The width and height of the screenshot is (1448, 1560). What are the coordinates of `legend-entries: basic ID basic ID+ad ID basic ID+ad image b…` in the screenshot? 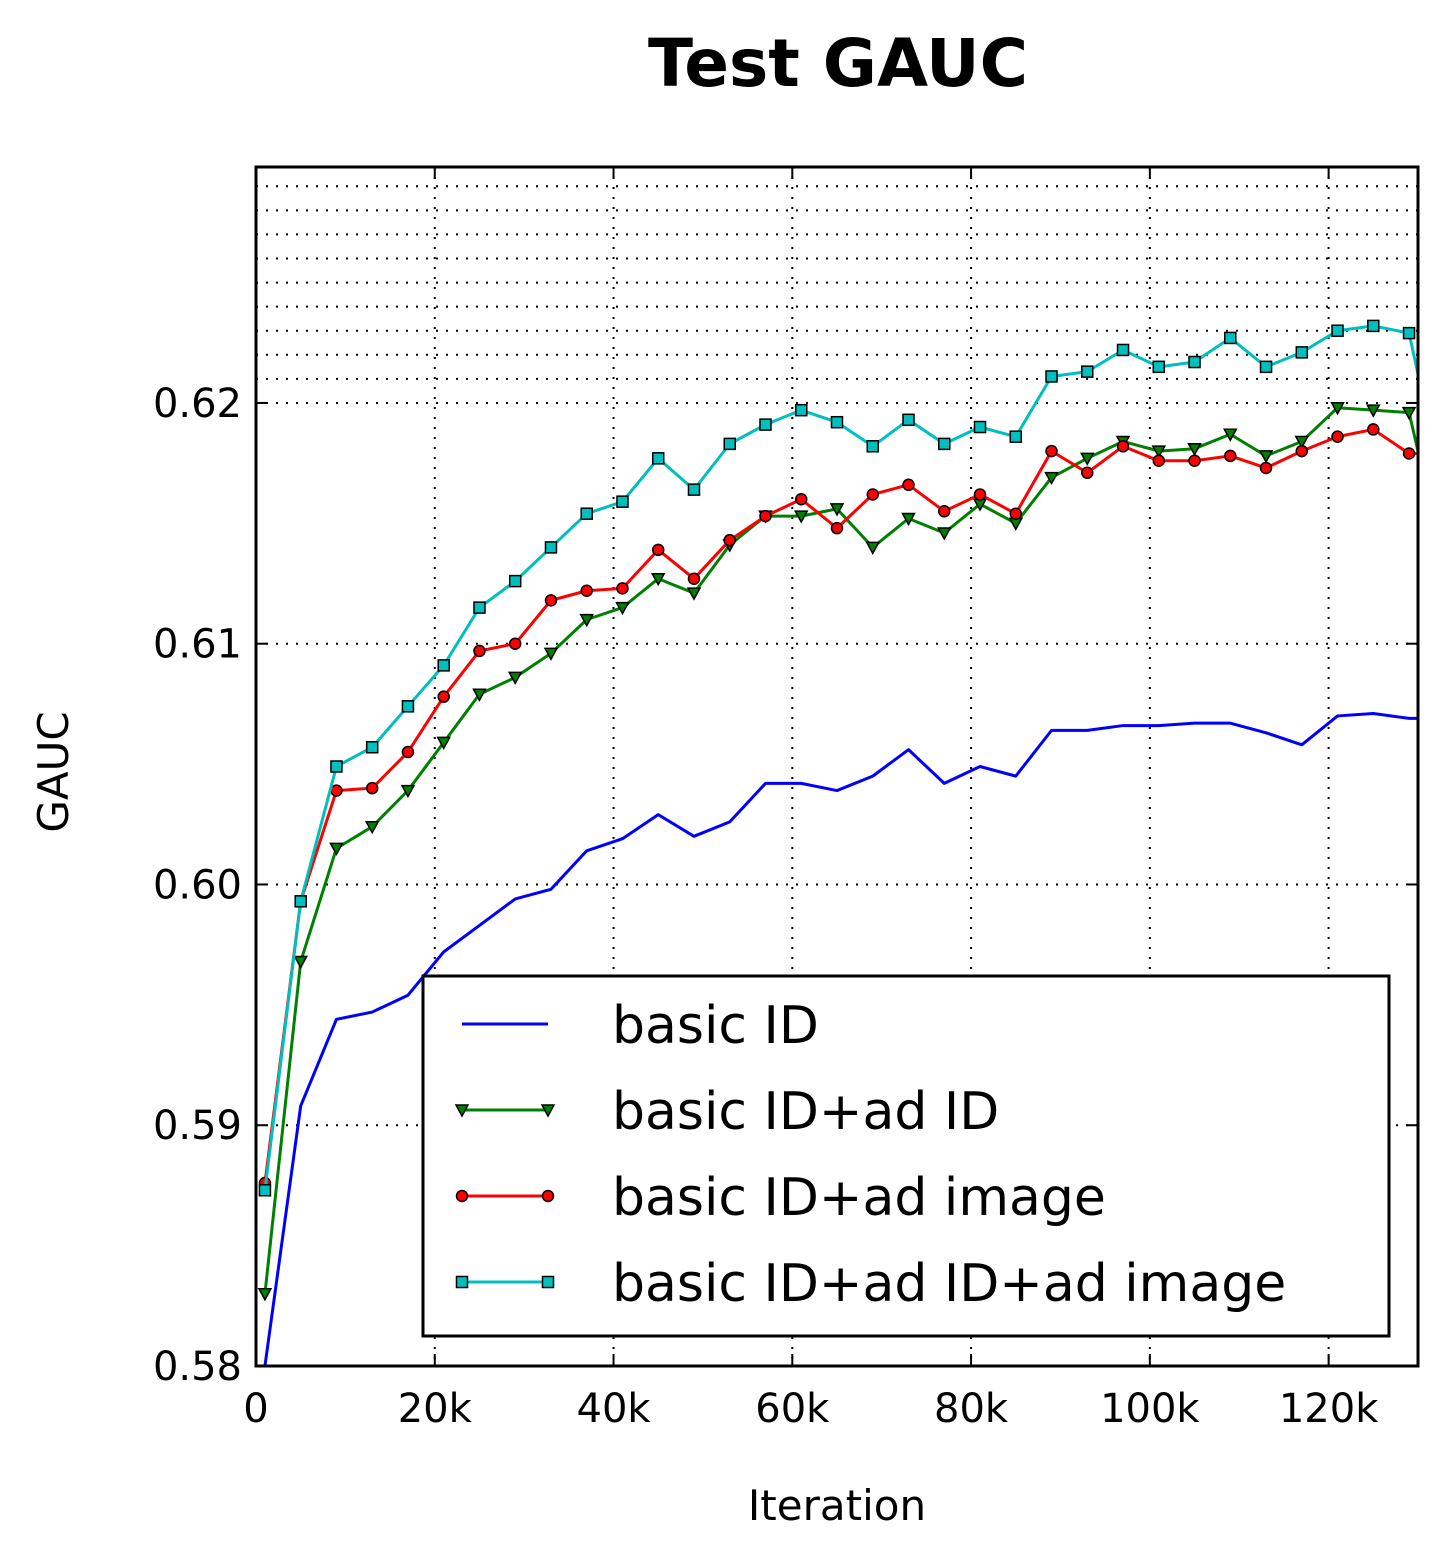 It's located at (870, 1155).